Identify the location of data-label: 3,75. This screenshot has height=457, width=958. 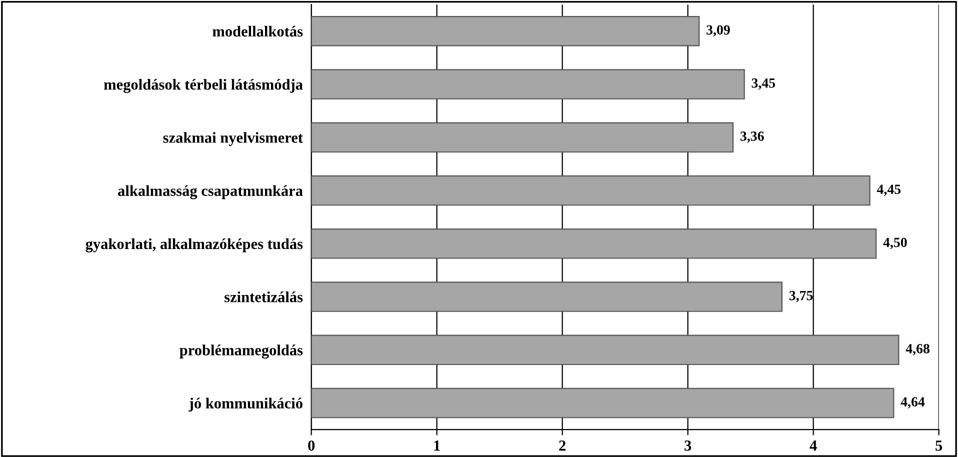
(801, 296).